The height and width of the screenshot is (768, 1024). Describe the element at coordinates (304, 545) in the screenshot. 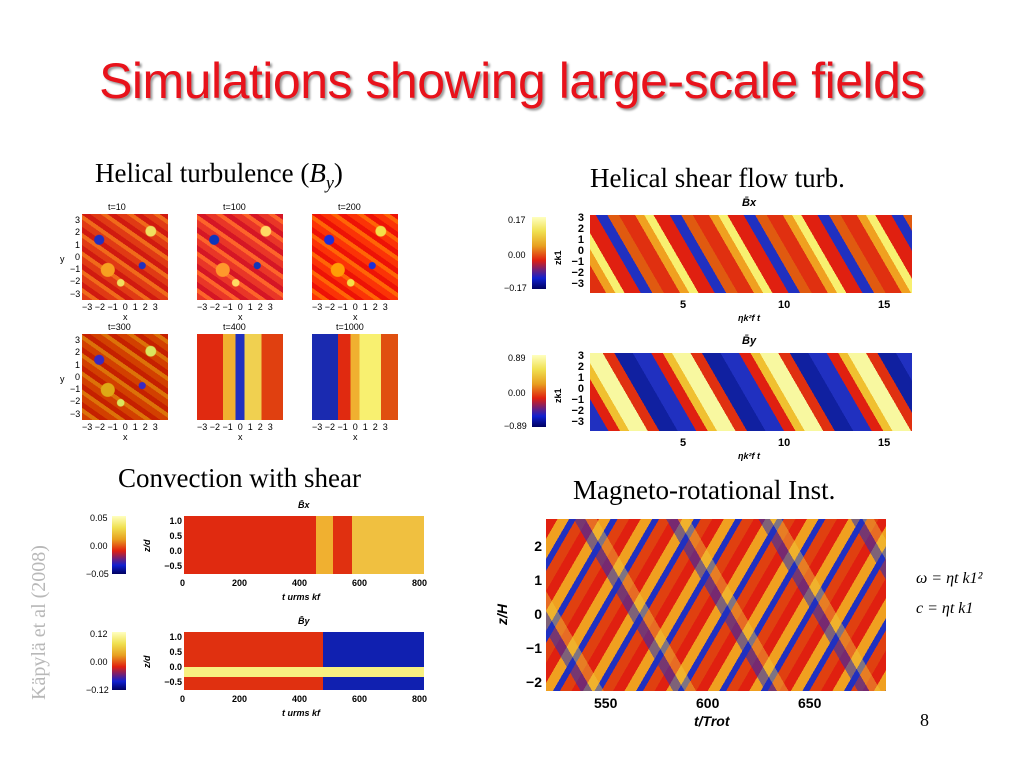

I see `convection-map-bx` at that location.